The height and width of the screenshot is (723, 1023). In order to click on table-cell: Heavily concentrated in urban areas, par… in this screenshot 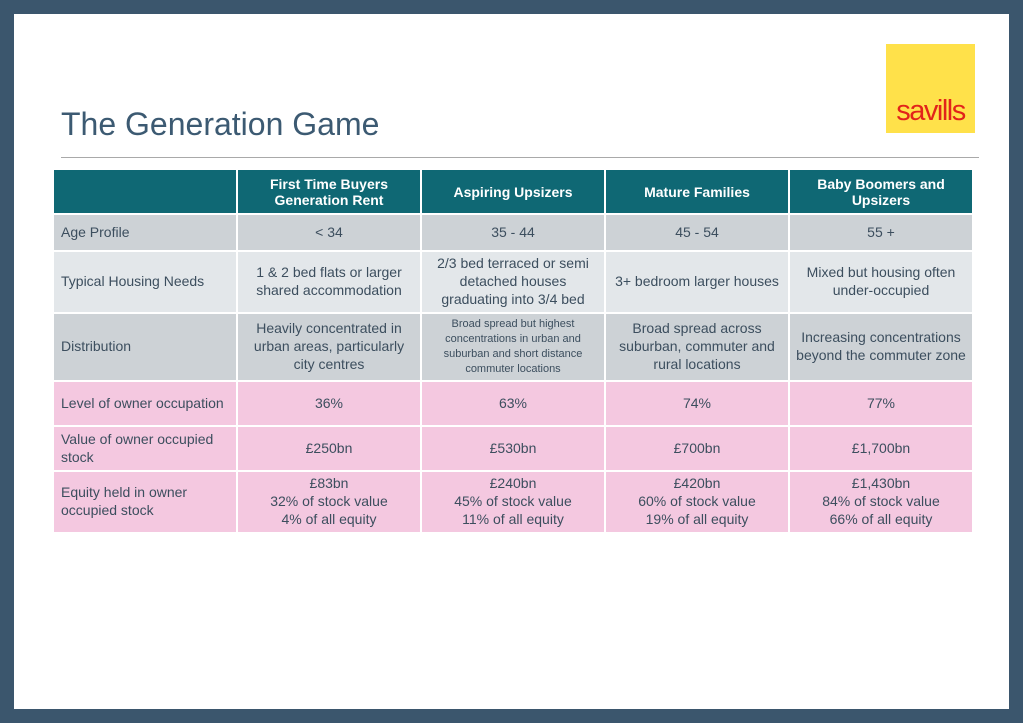, I will do `click(329, 347)`.